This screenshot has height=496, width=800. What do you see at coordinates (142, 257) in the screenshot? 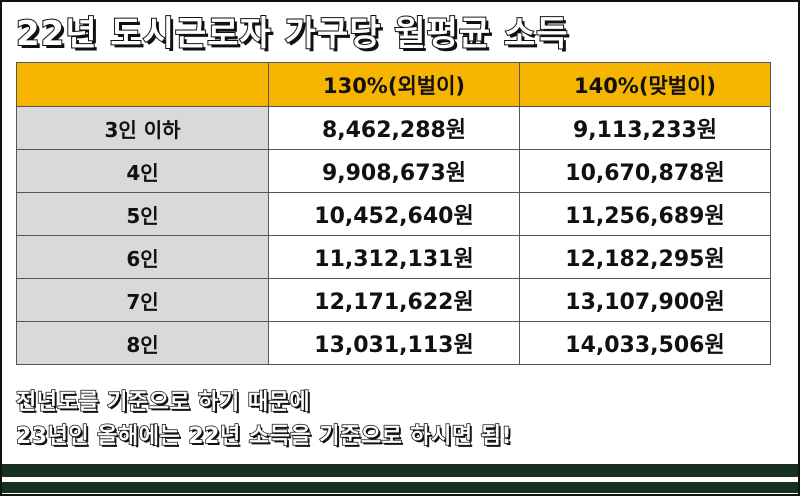
I see `household-size-label: 6인` at bounding box center [142, 257].